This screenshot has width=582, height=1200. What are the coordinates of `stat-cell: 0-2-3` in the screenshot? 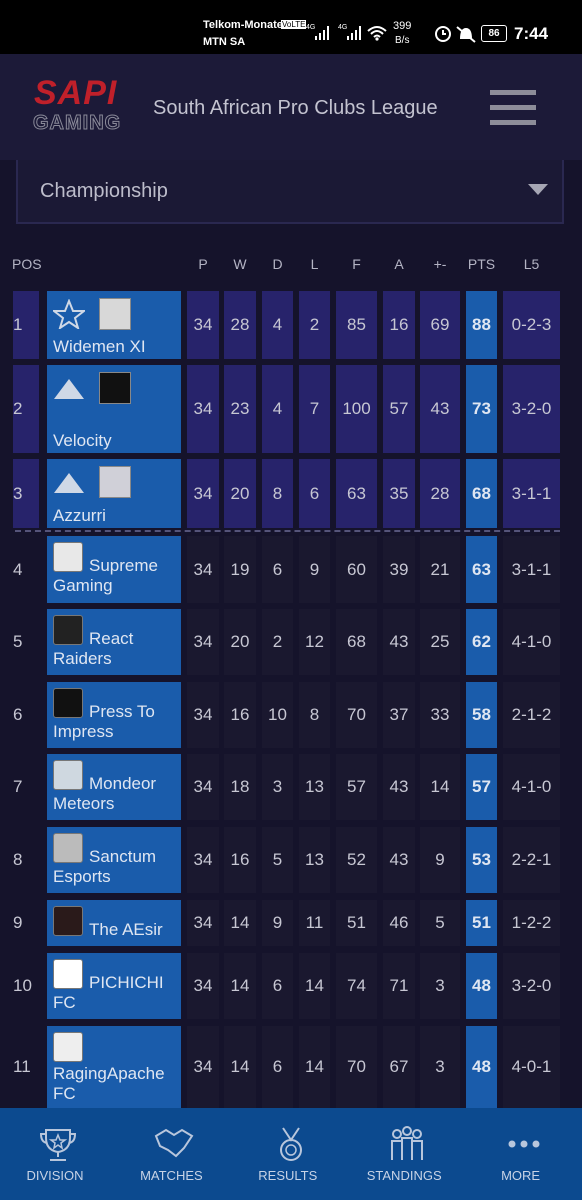 It's located at (531, 325).